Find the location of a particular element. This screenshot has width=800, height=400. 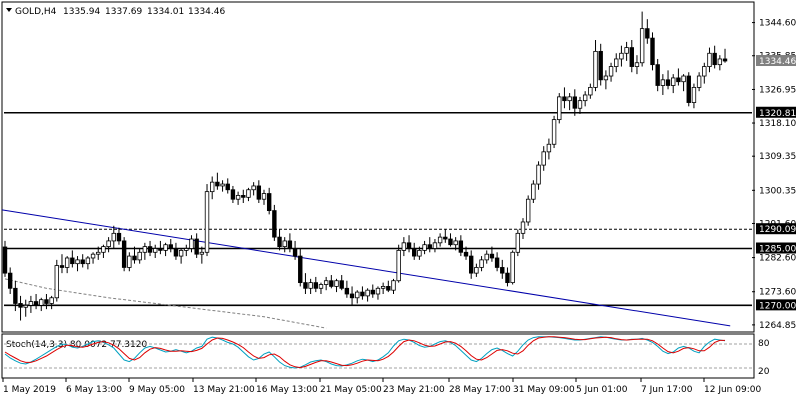

y-tick-label-4: 1309.35 is located at coordinates (777, 157).